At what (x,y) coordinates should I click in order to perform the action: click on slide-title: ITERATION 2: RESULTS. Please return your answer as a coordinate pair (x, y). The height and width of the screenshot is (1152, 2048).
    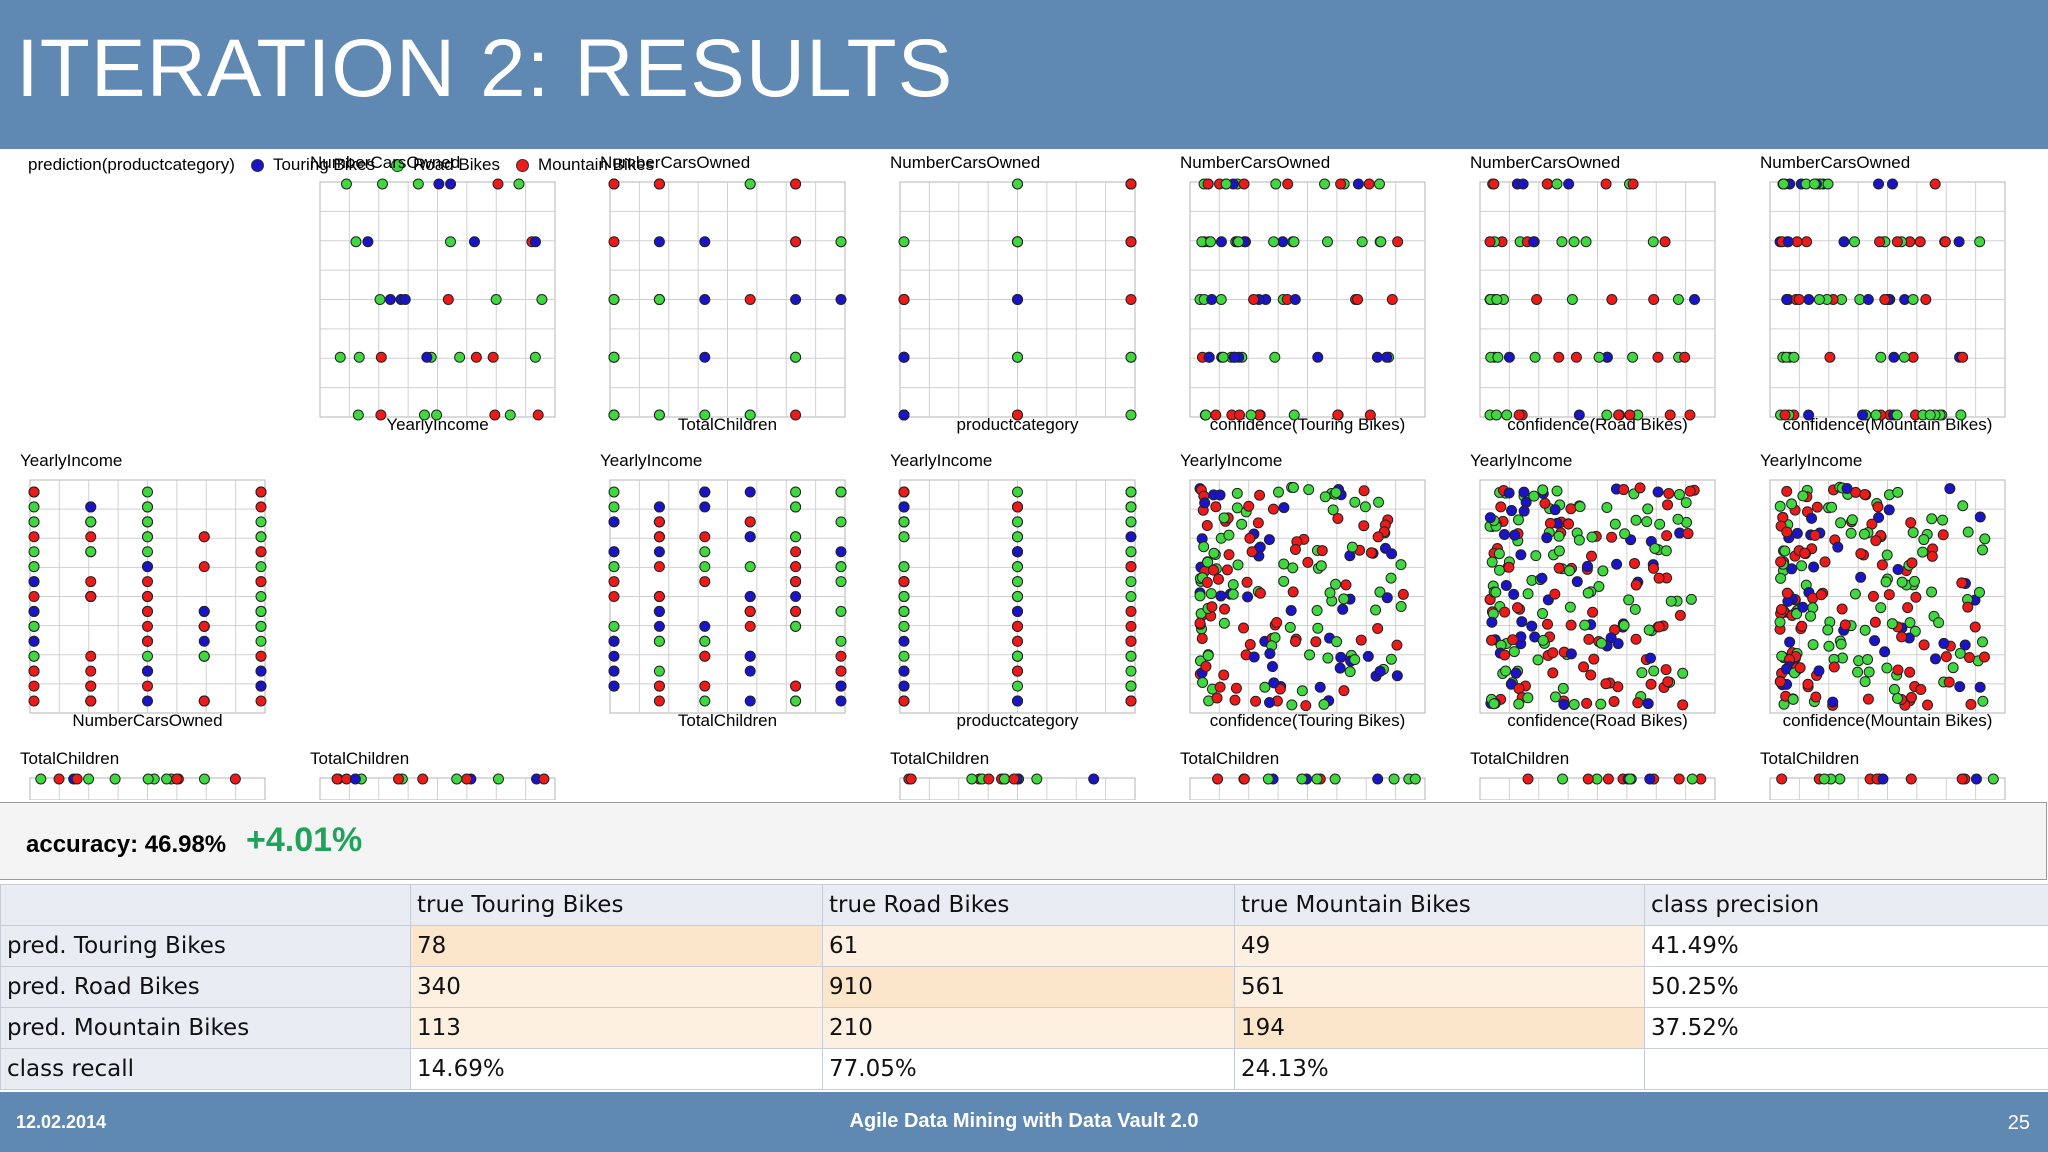
    Looking at the image, I should click on (485, 68).